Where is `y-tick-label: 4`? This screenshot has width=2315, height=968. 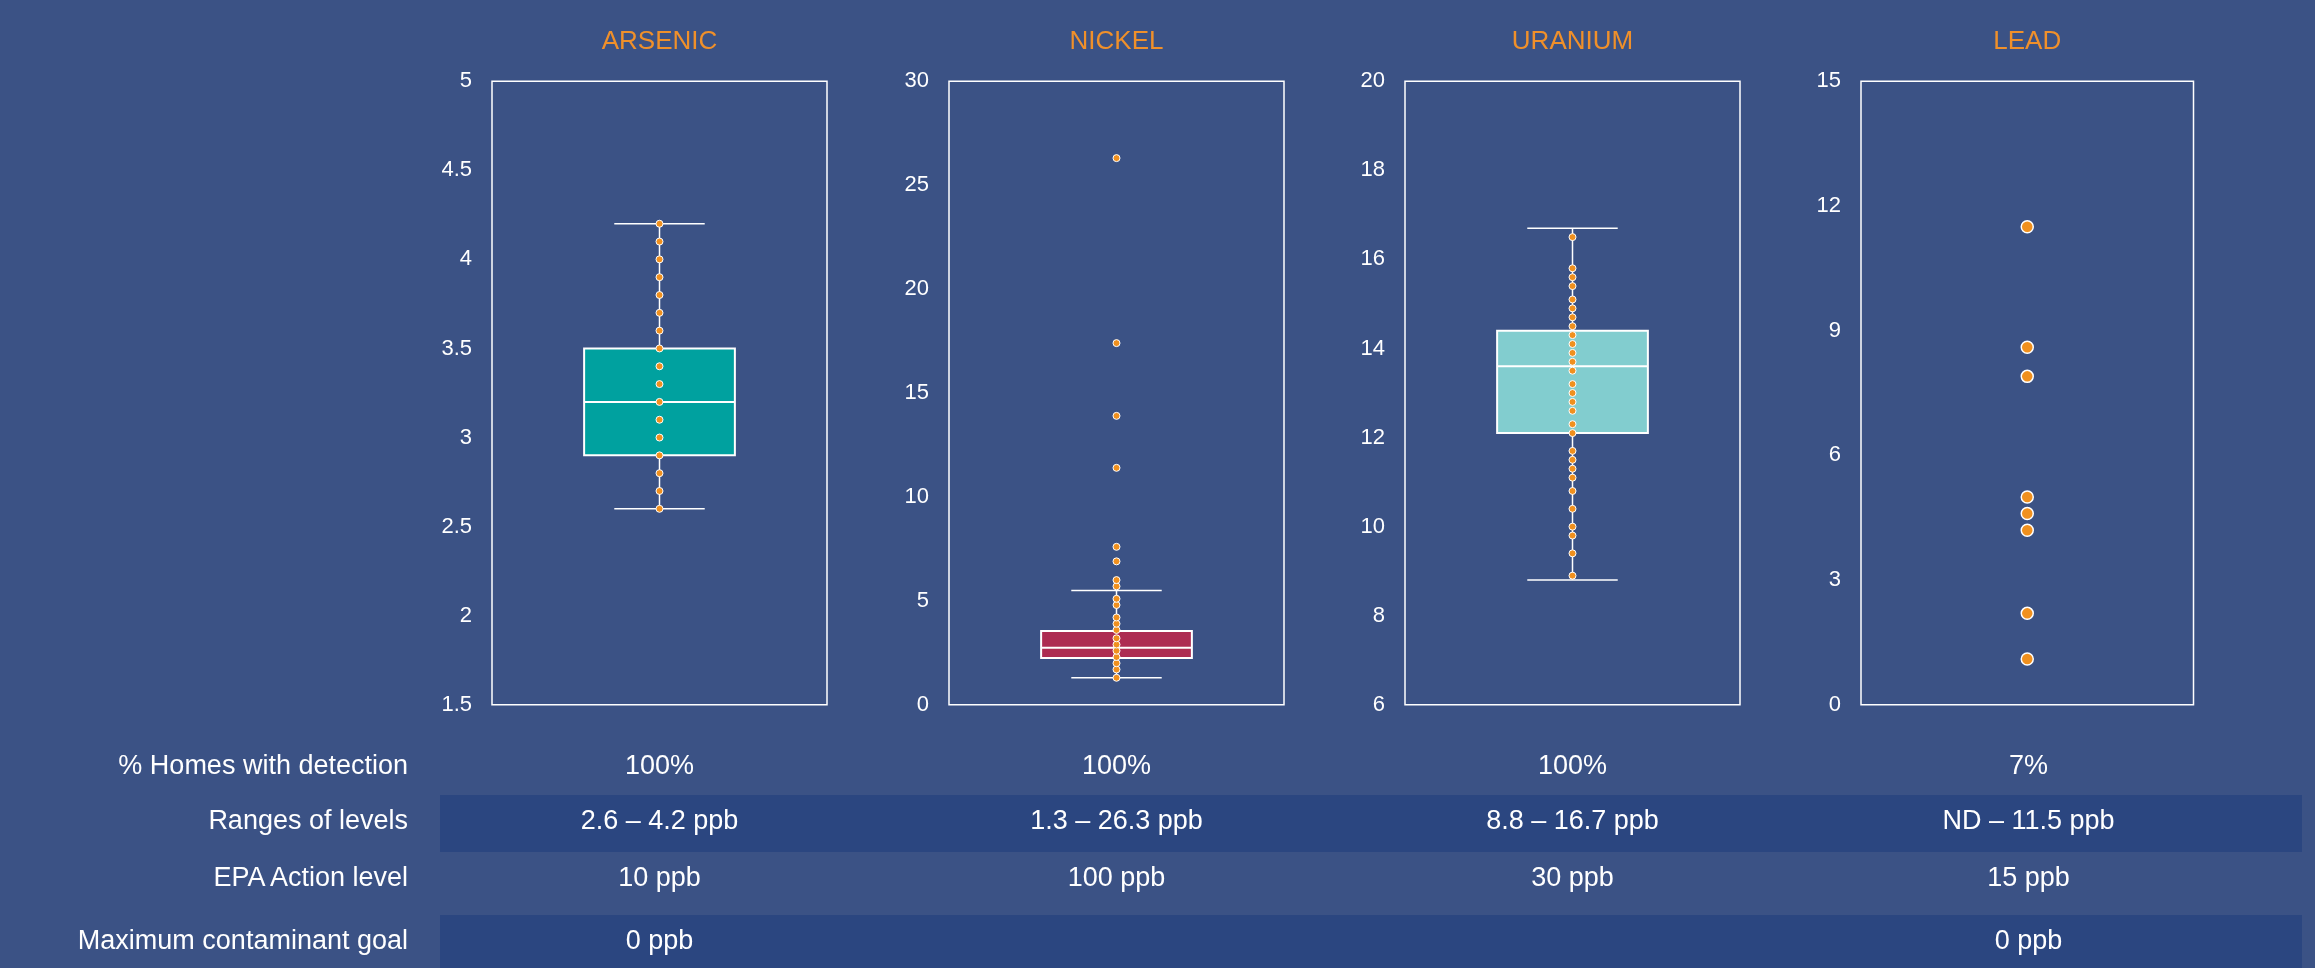
y-tick-label: 4 is located at coordinates (465, 258).